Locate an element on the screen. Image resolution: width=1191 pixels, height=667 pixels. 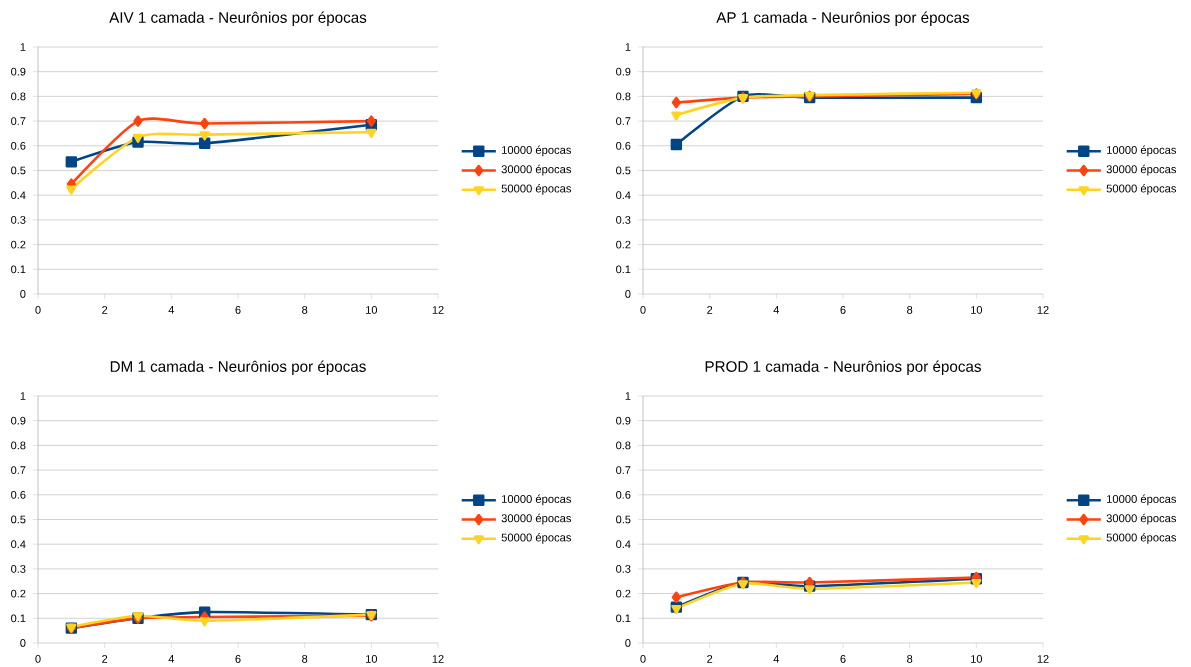
chart-title: DM 1 camada - Neurônios por épocas is located at coordinates (238, 367).